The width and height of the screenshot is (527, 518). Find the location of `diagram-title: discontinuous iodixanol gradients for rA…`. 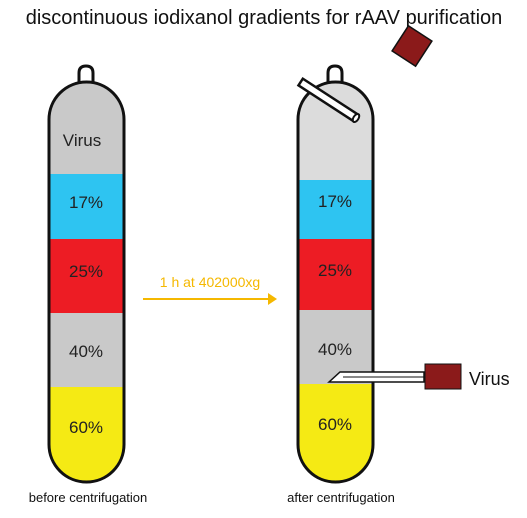

diagram-title: discontinuous iodixanol gradients for rA… is located at coordinates (264, 18).